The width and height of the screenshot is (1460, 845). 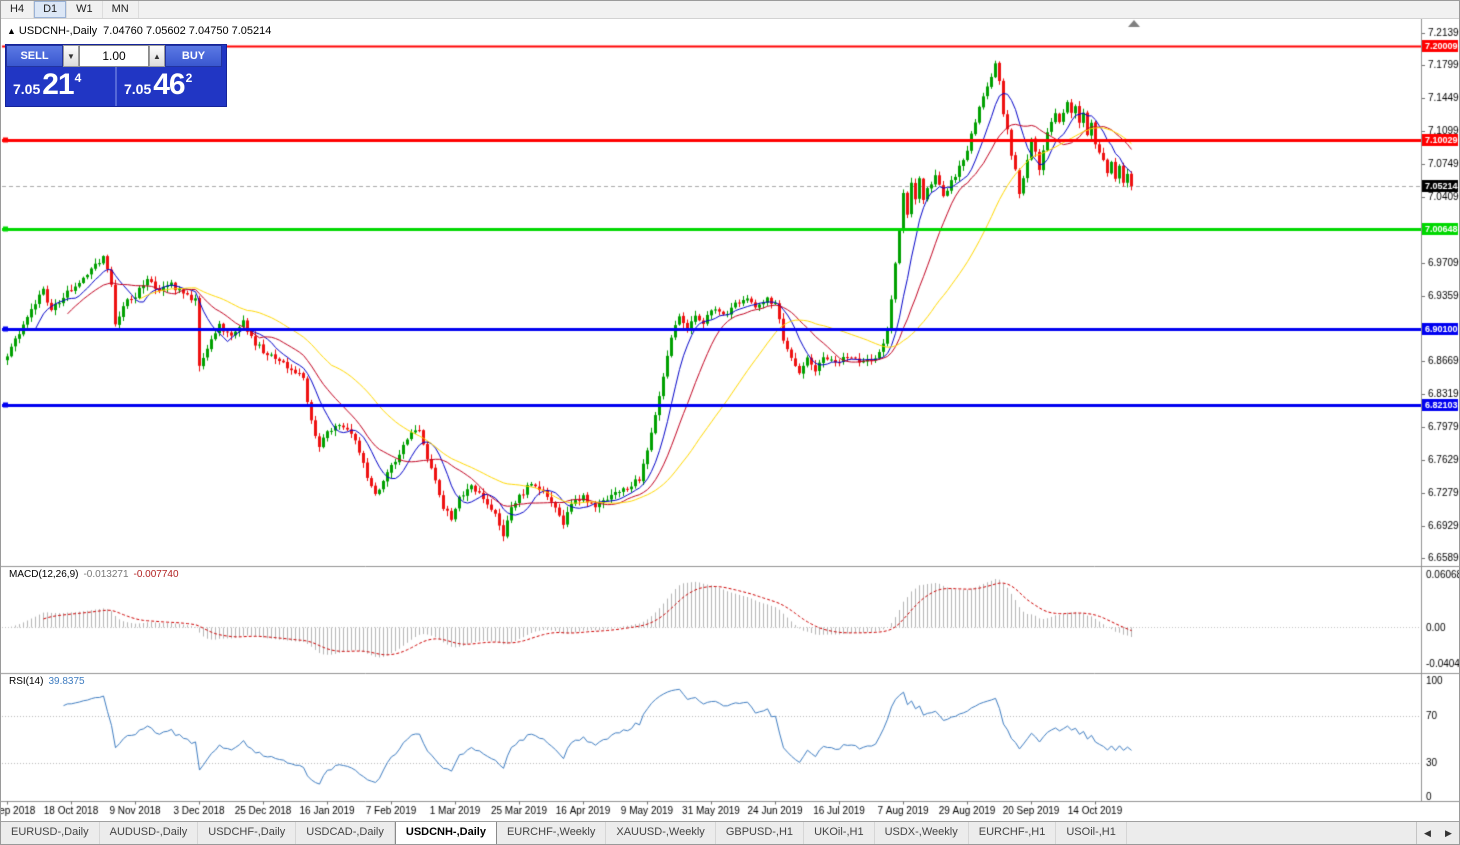 I want to click on sell-button: SELL, so click(x=34, y=56).